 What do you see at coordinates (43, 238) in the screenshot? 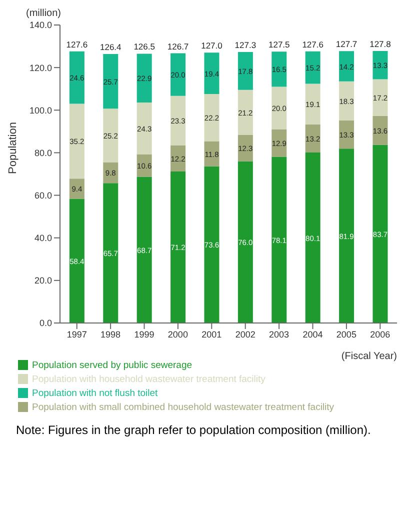
I see `y-tick-label: 40.0` at bounding box center [43, 238].